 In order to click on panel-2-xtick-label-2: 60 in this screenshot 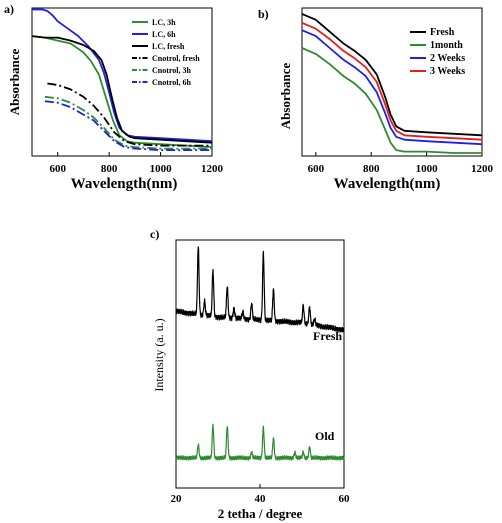, I will do `click(345, 499)`.